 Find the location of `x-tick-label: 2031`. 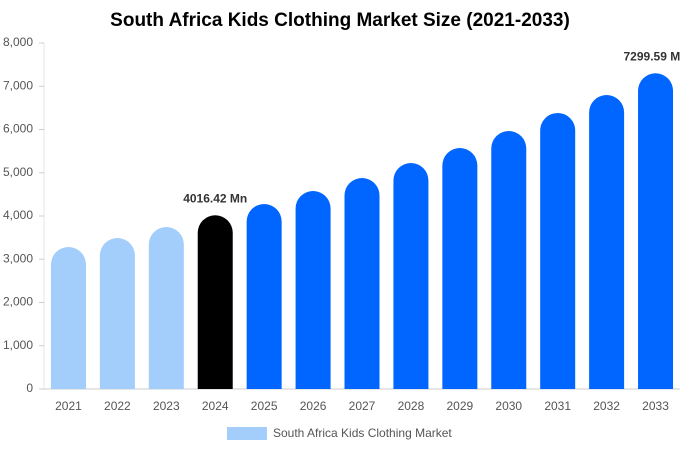

x-tick-label: 2031 is located at coordinates (557, 406).